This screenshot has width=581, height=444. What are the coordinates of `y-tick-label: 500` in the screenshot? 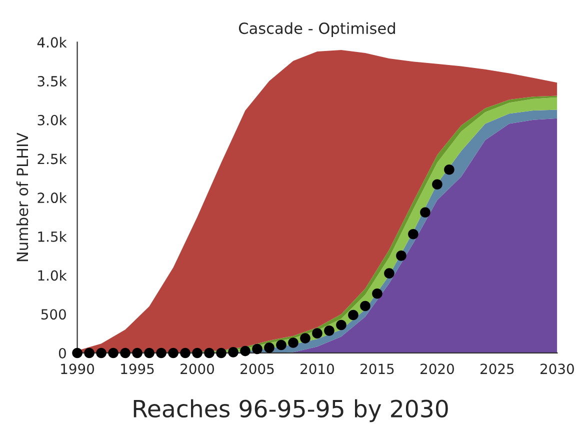 It's located at (53, 314).